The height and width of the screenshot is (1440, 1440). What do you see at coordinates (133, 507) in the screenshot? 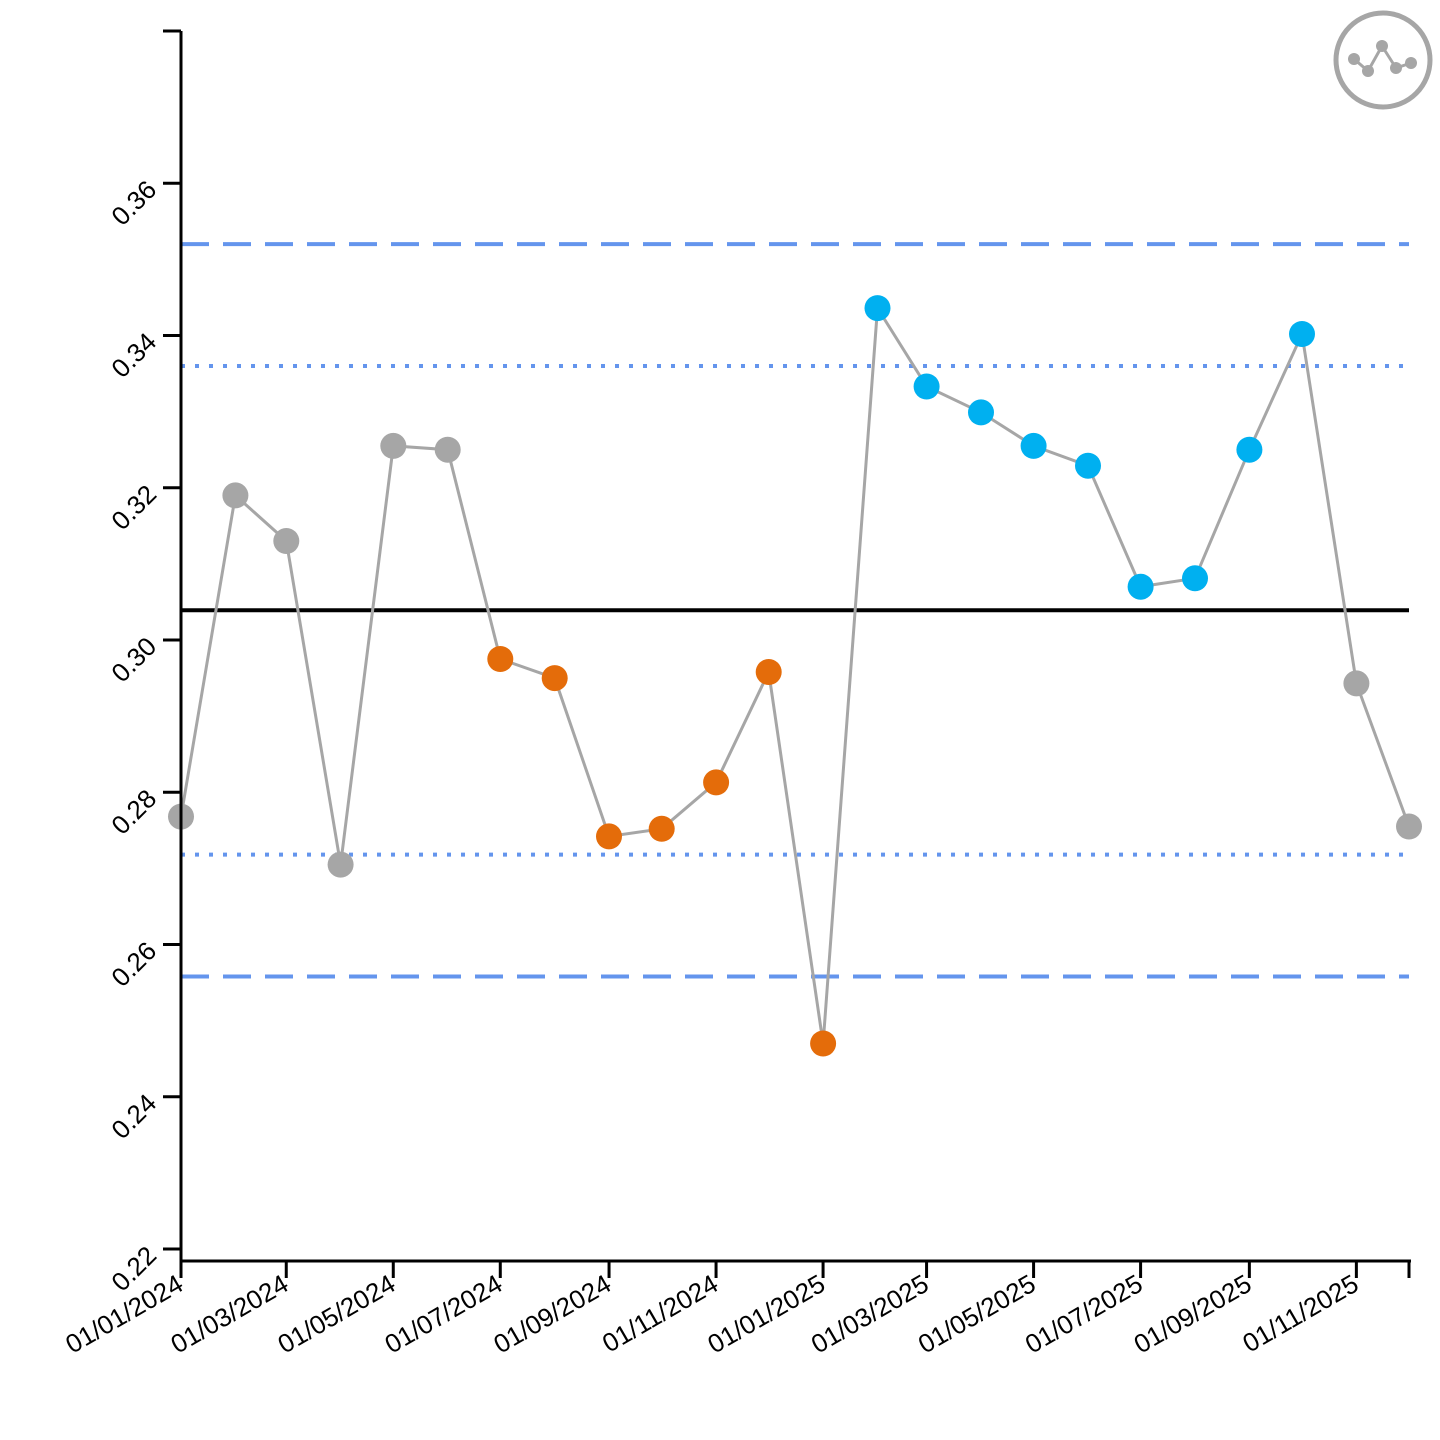
I see `y-tick-label: 0.32` at bounding box center [133, 507].